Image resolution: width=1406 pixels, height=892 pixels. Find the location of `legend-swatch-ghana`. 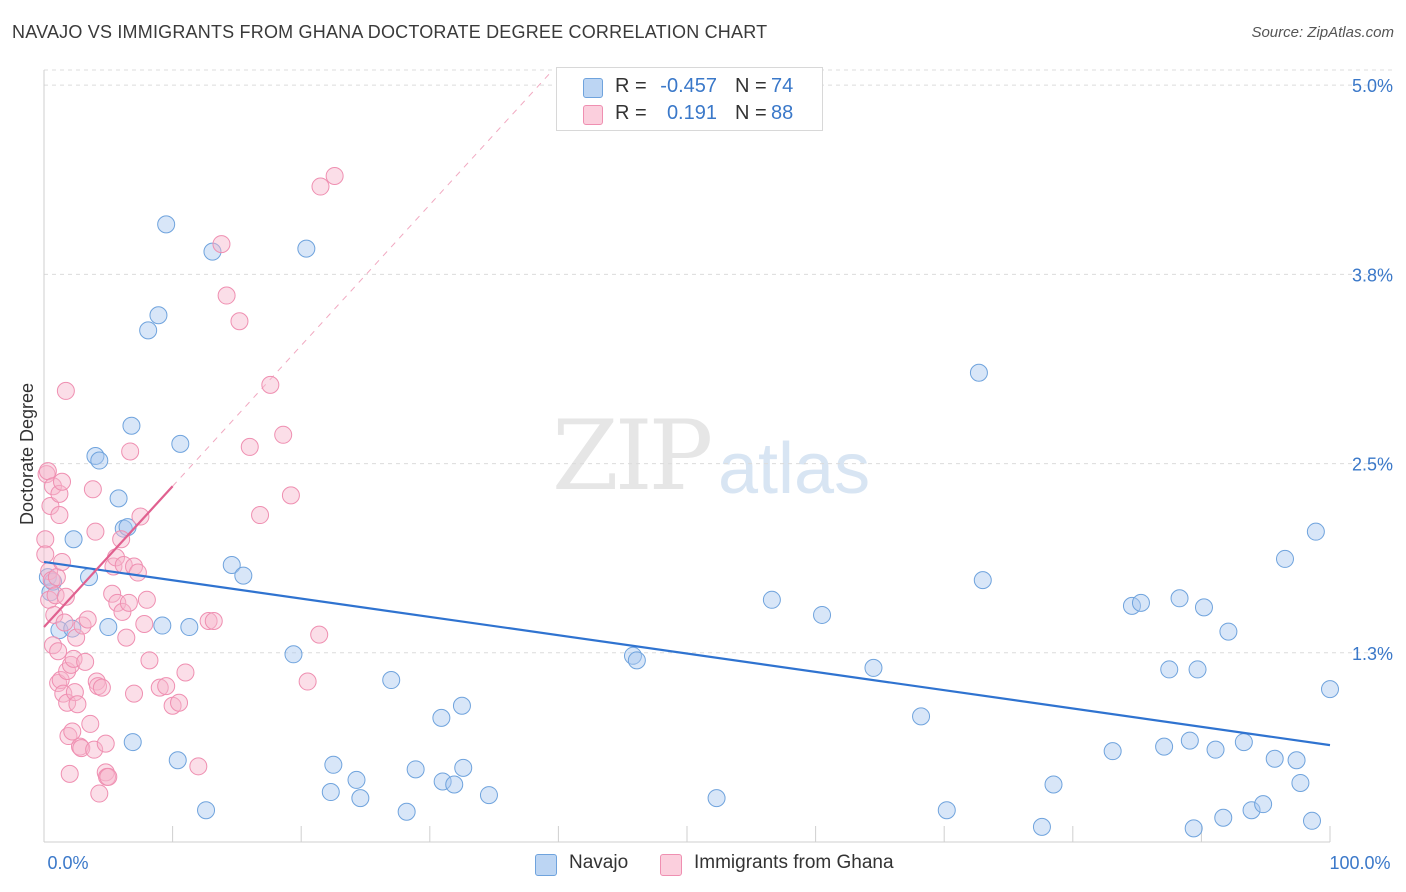

legend-swatch-ghana is located at coordinates (671, 865).